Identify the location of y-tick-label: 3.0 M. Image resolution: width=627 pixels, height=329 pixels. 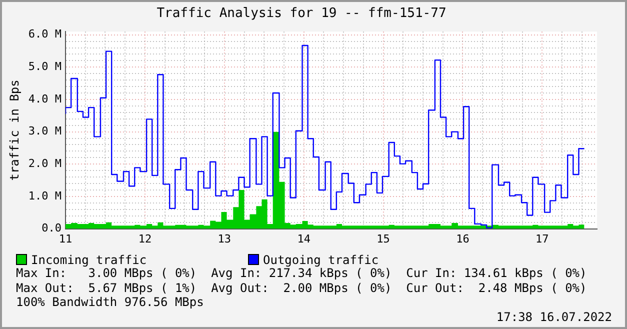
(45, 131).